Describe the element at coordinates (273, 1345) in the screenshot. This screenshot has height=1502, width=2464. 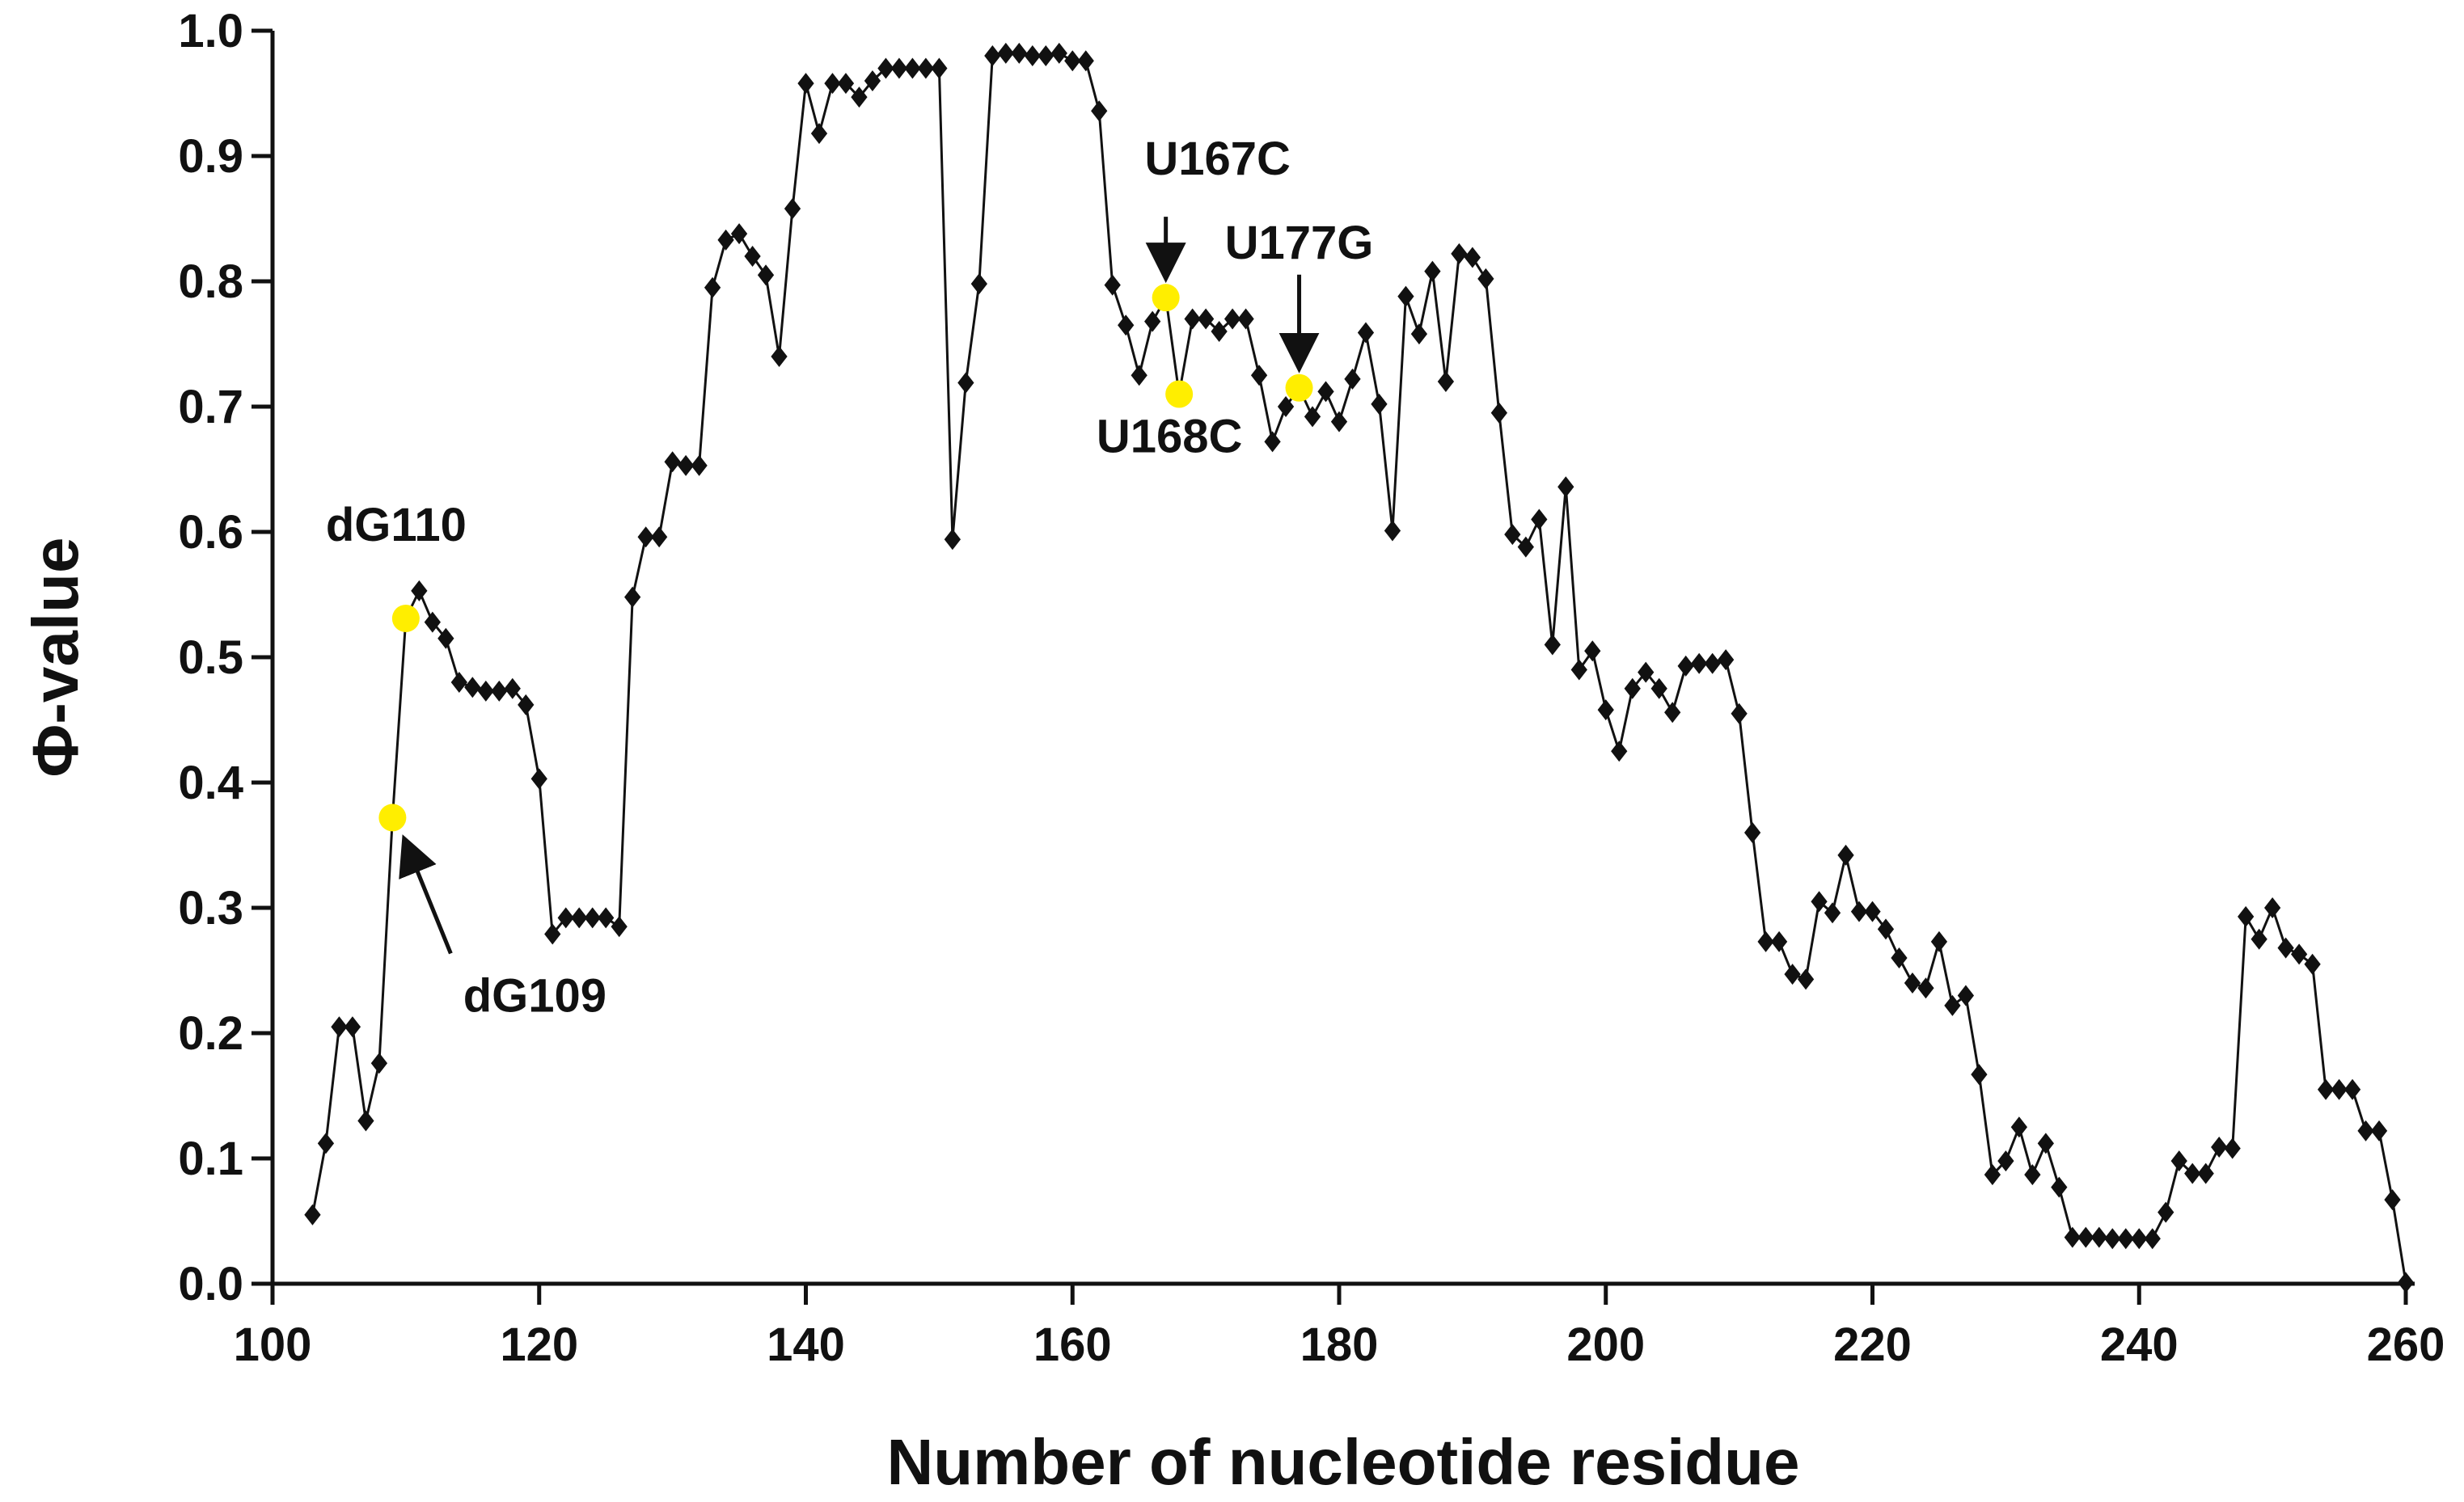
I see `x-tick-label: 100` at that location.